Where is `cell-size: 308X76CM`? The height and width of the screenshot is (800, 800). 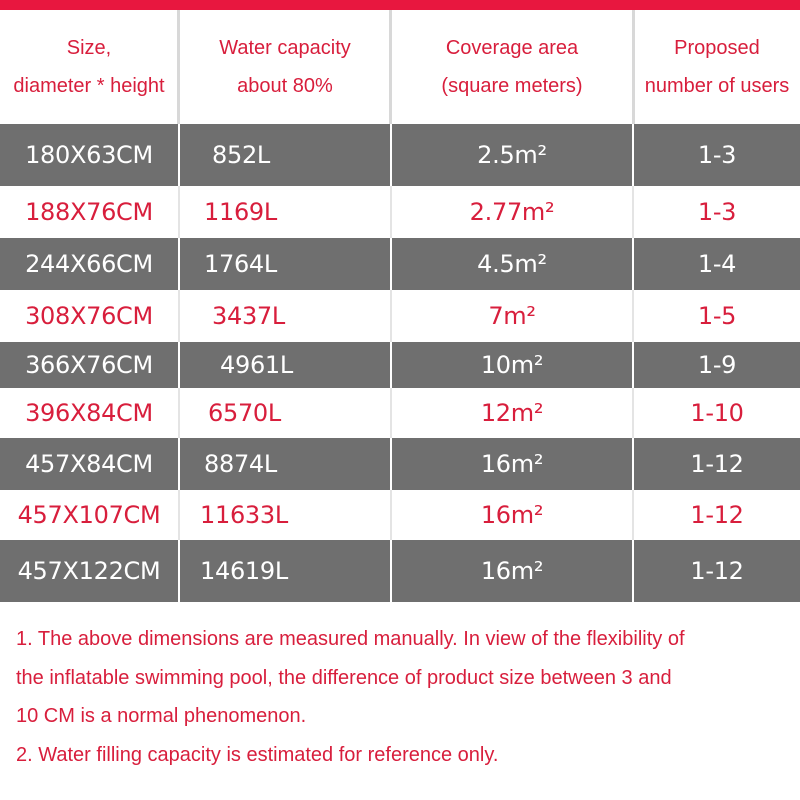
cell-size: 308X76CM is located at coordinates (89, 316).